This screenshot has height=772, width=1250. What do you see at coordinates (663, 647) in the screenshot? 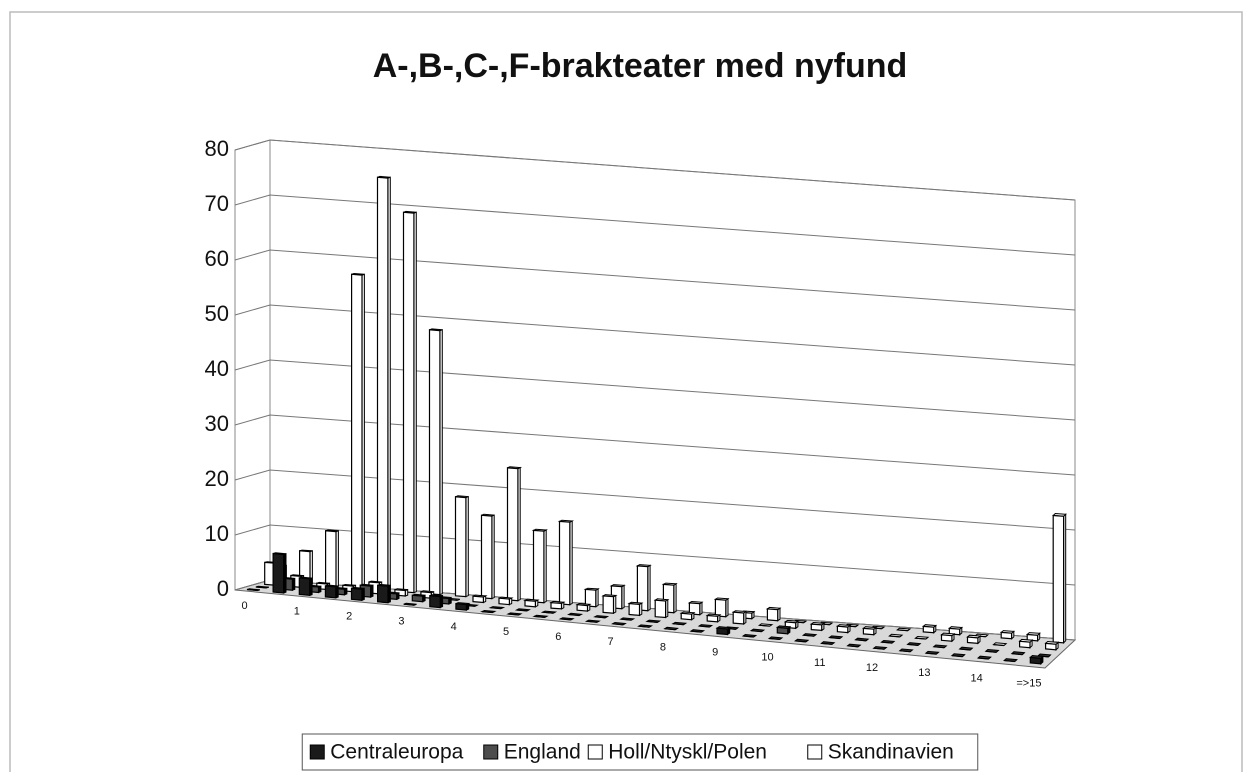
I see `x-tick-label: 8` at bounding box center [663, 647].